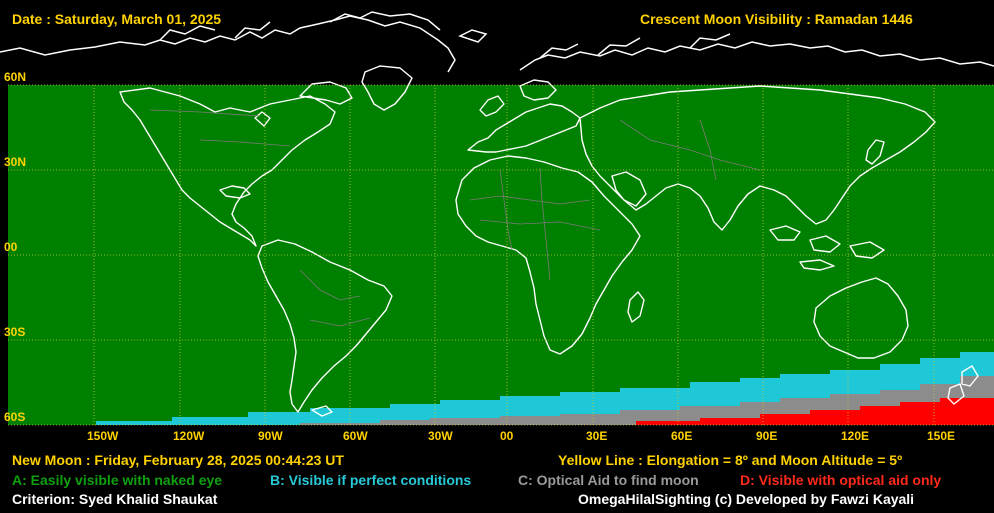  Describe the element at coordinates (115, 499) in the screenshot. I see `criterion-label: Criterion: Syed Khalid Shaukat` at that location.